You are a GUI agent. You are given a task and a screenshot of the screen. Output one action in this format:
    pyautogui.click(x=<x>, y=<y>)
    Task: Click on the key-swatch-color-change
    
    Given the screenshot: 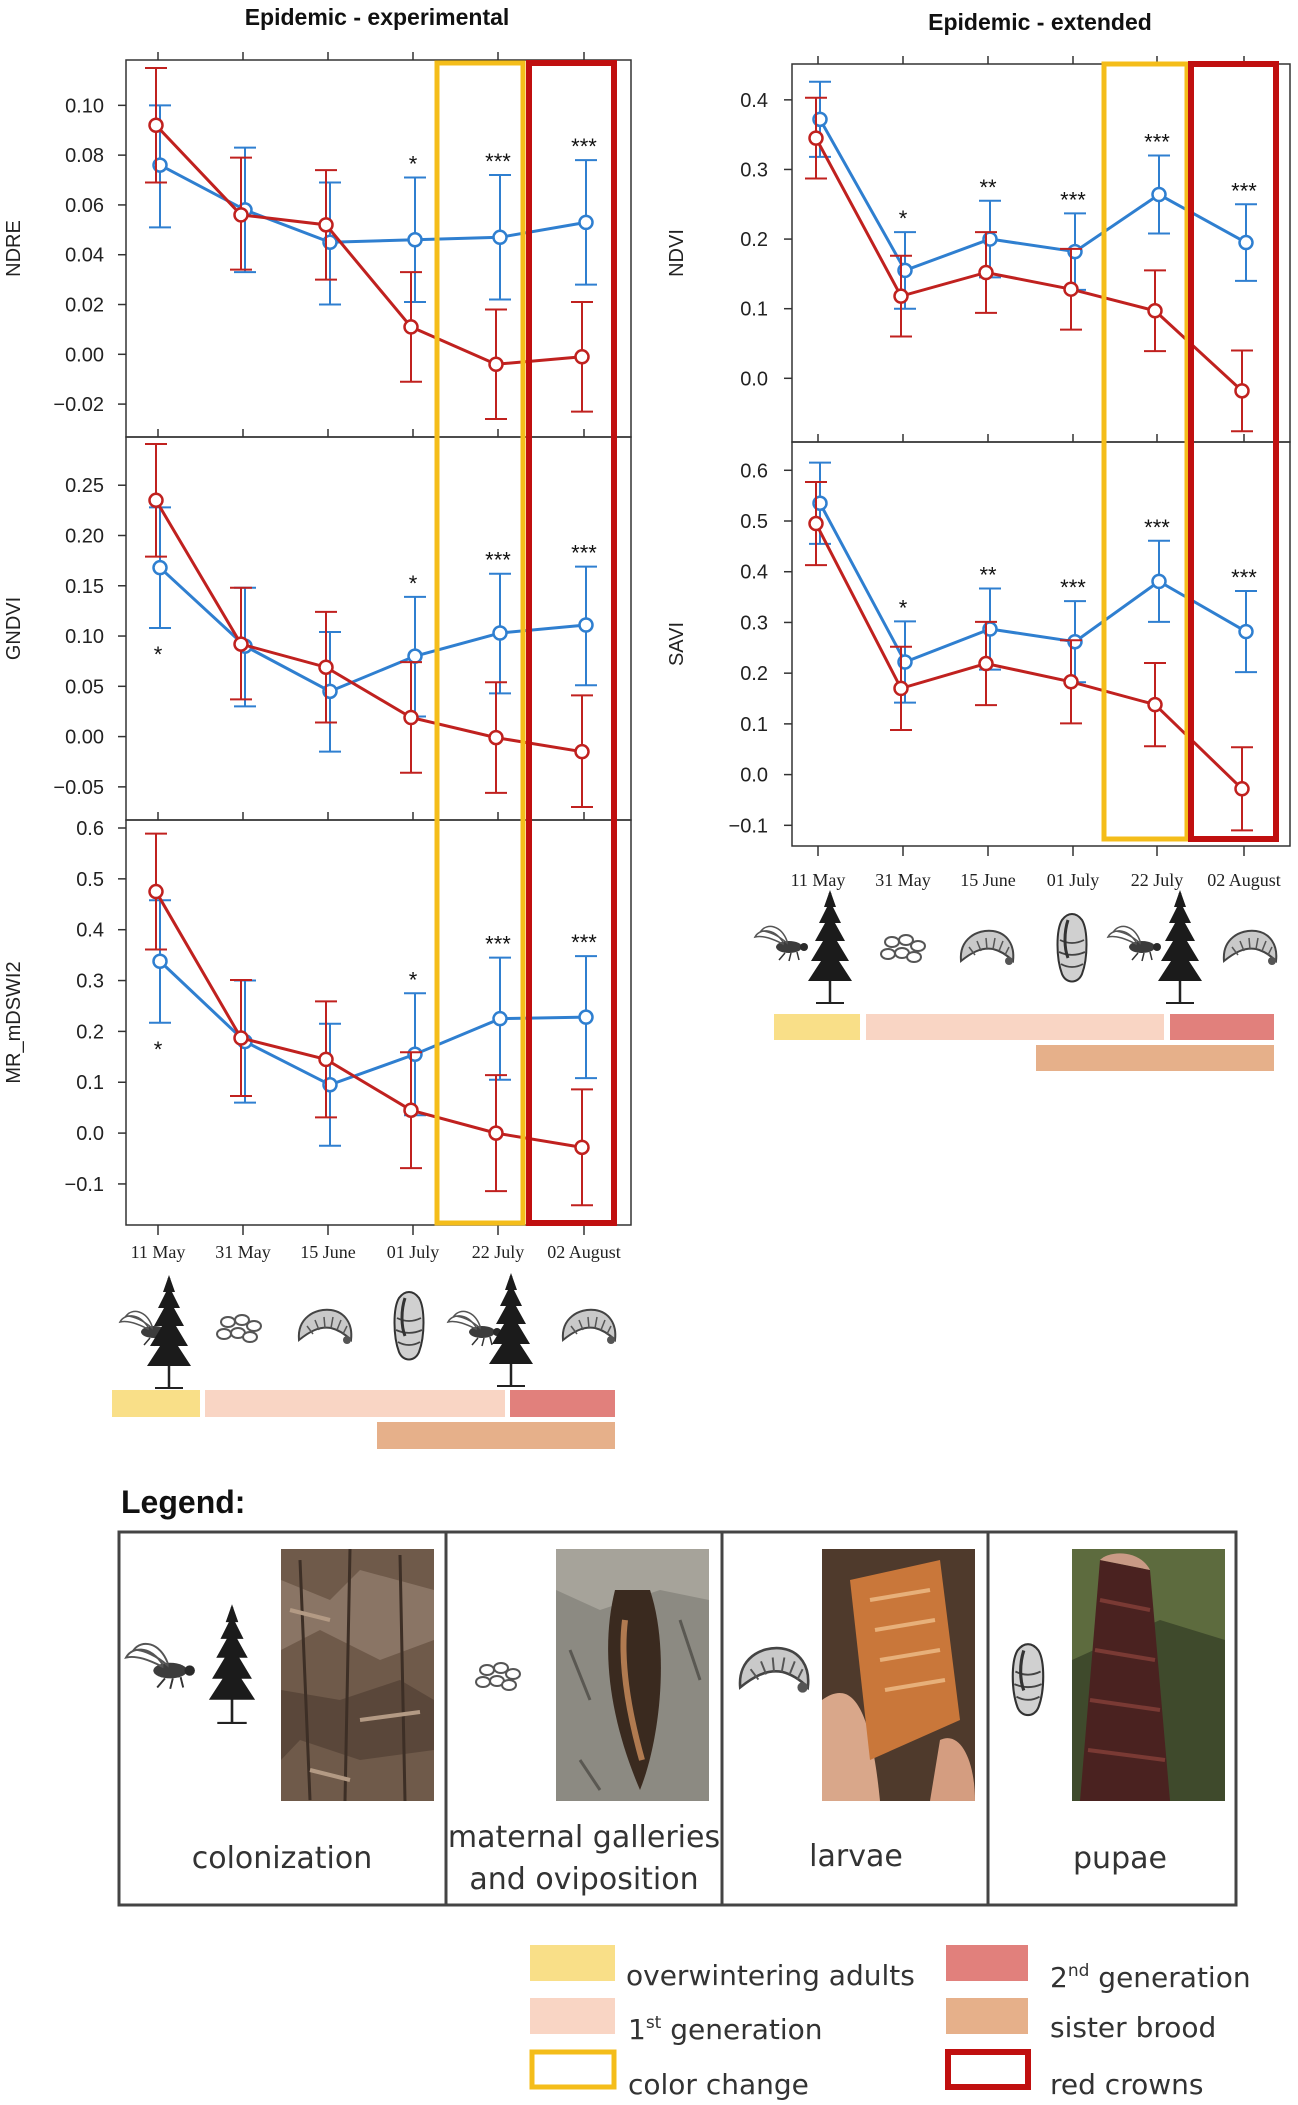 What is the action you would take?
    pyautogui.click(x=573, y=2069)
    